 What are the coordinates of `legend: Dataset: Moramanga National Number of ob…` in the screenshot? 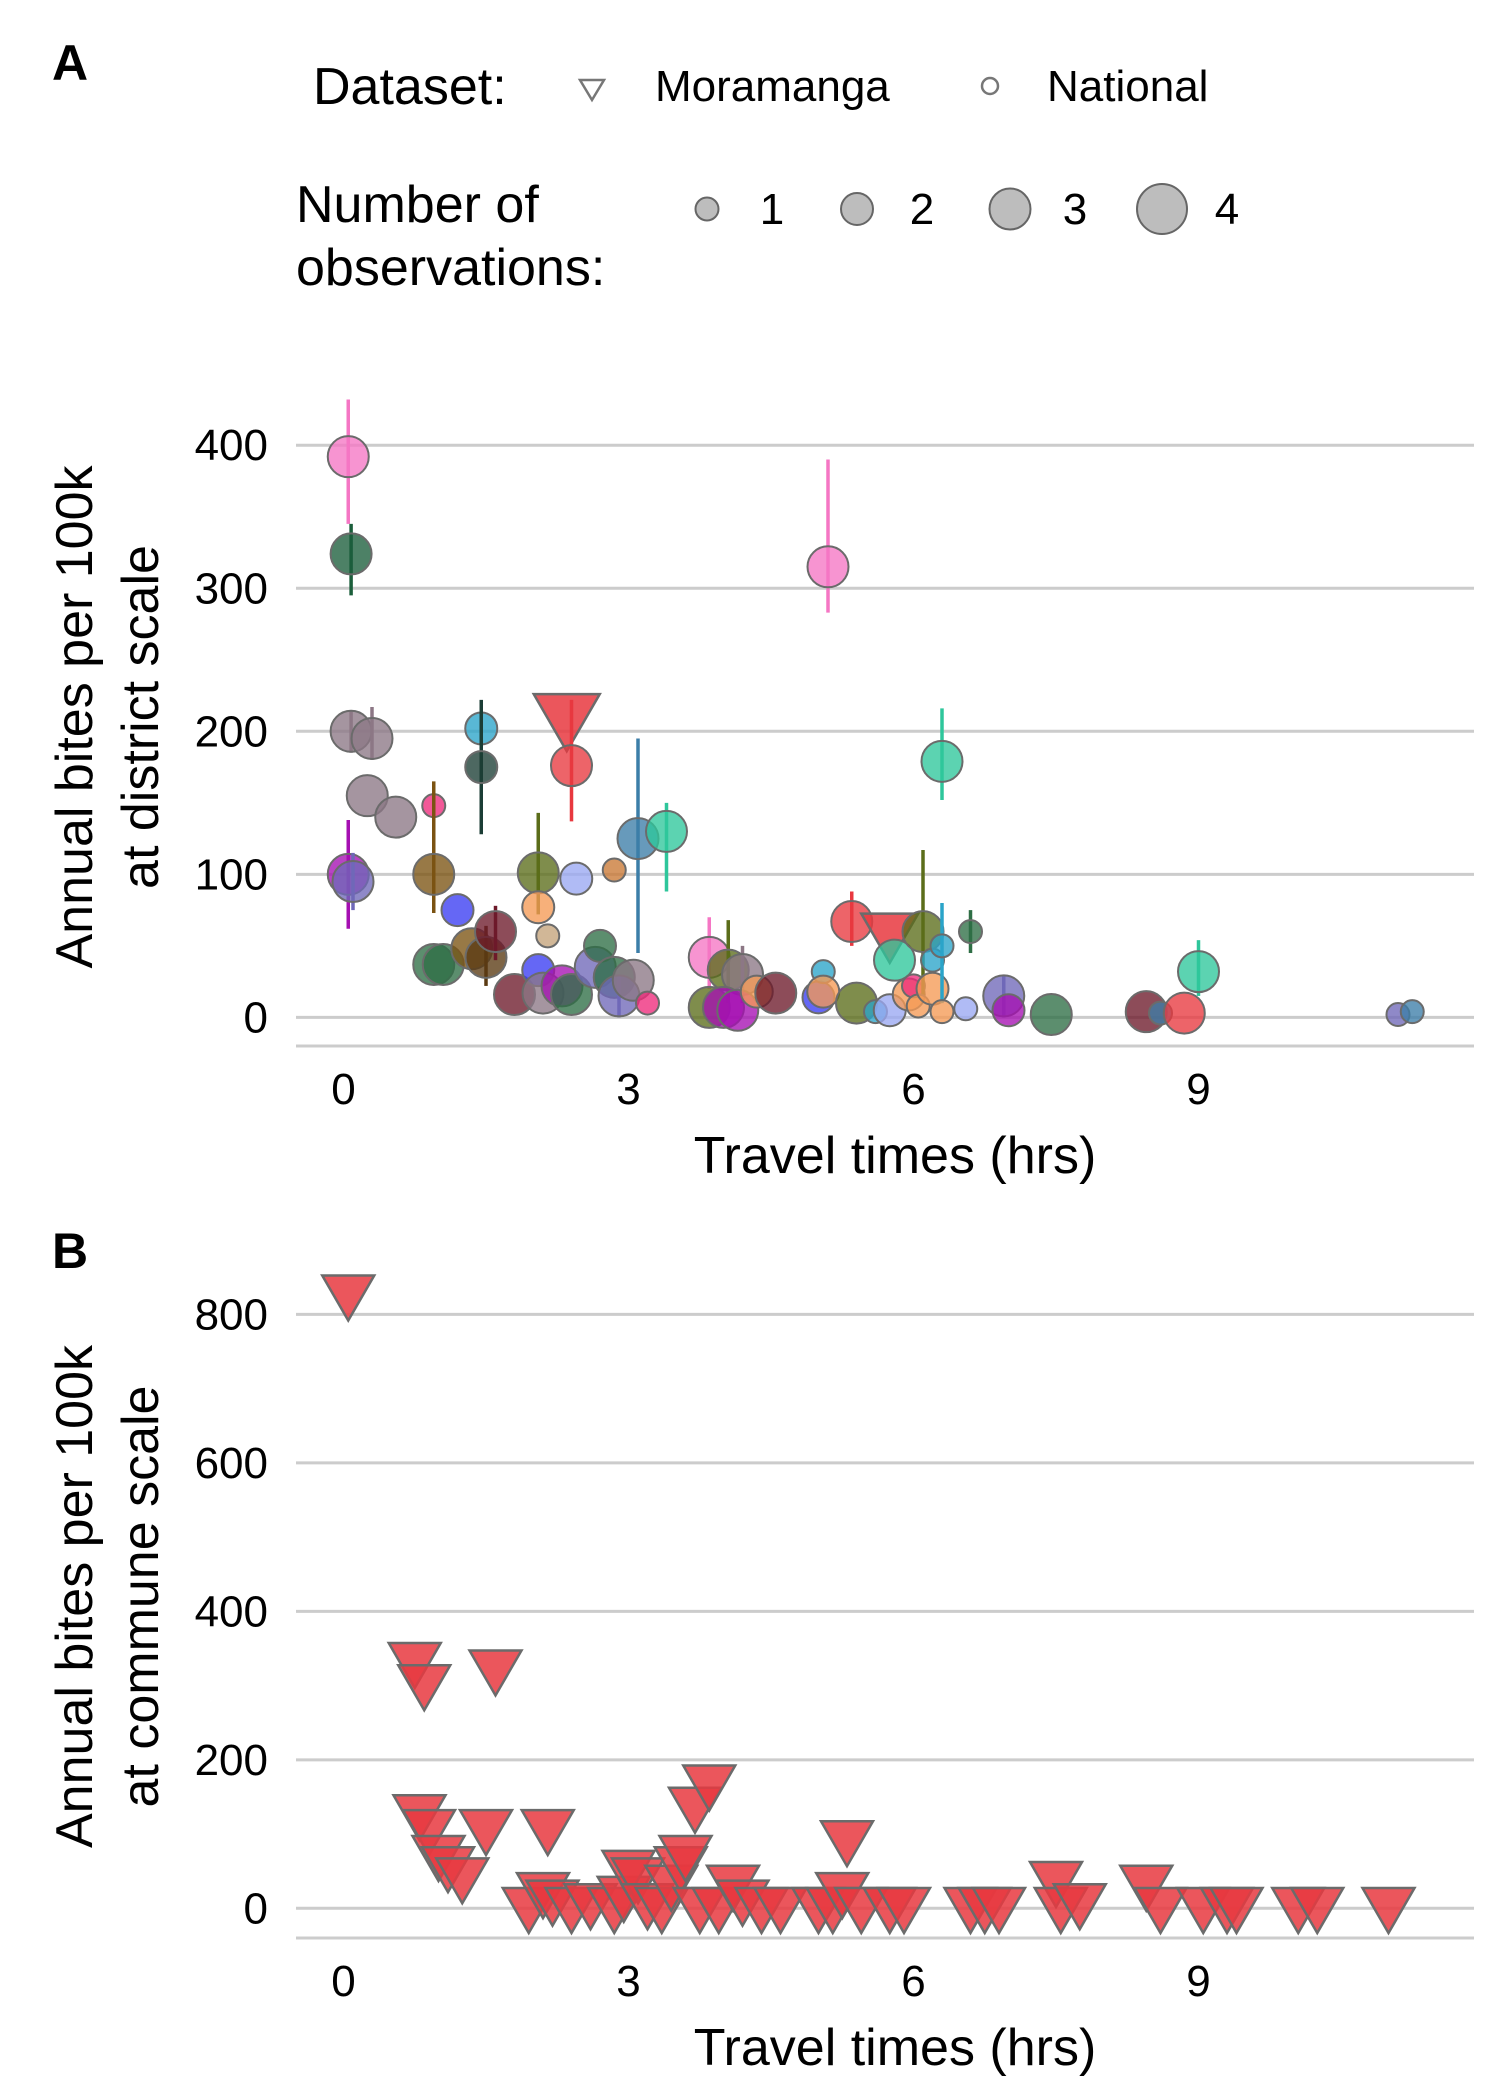 It's located at (767, 177).